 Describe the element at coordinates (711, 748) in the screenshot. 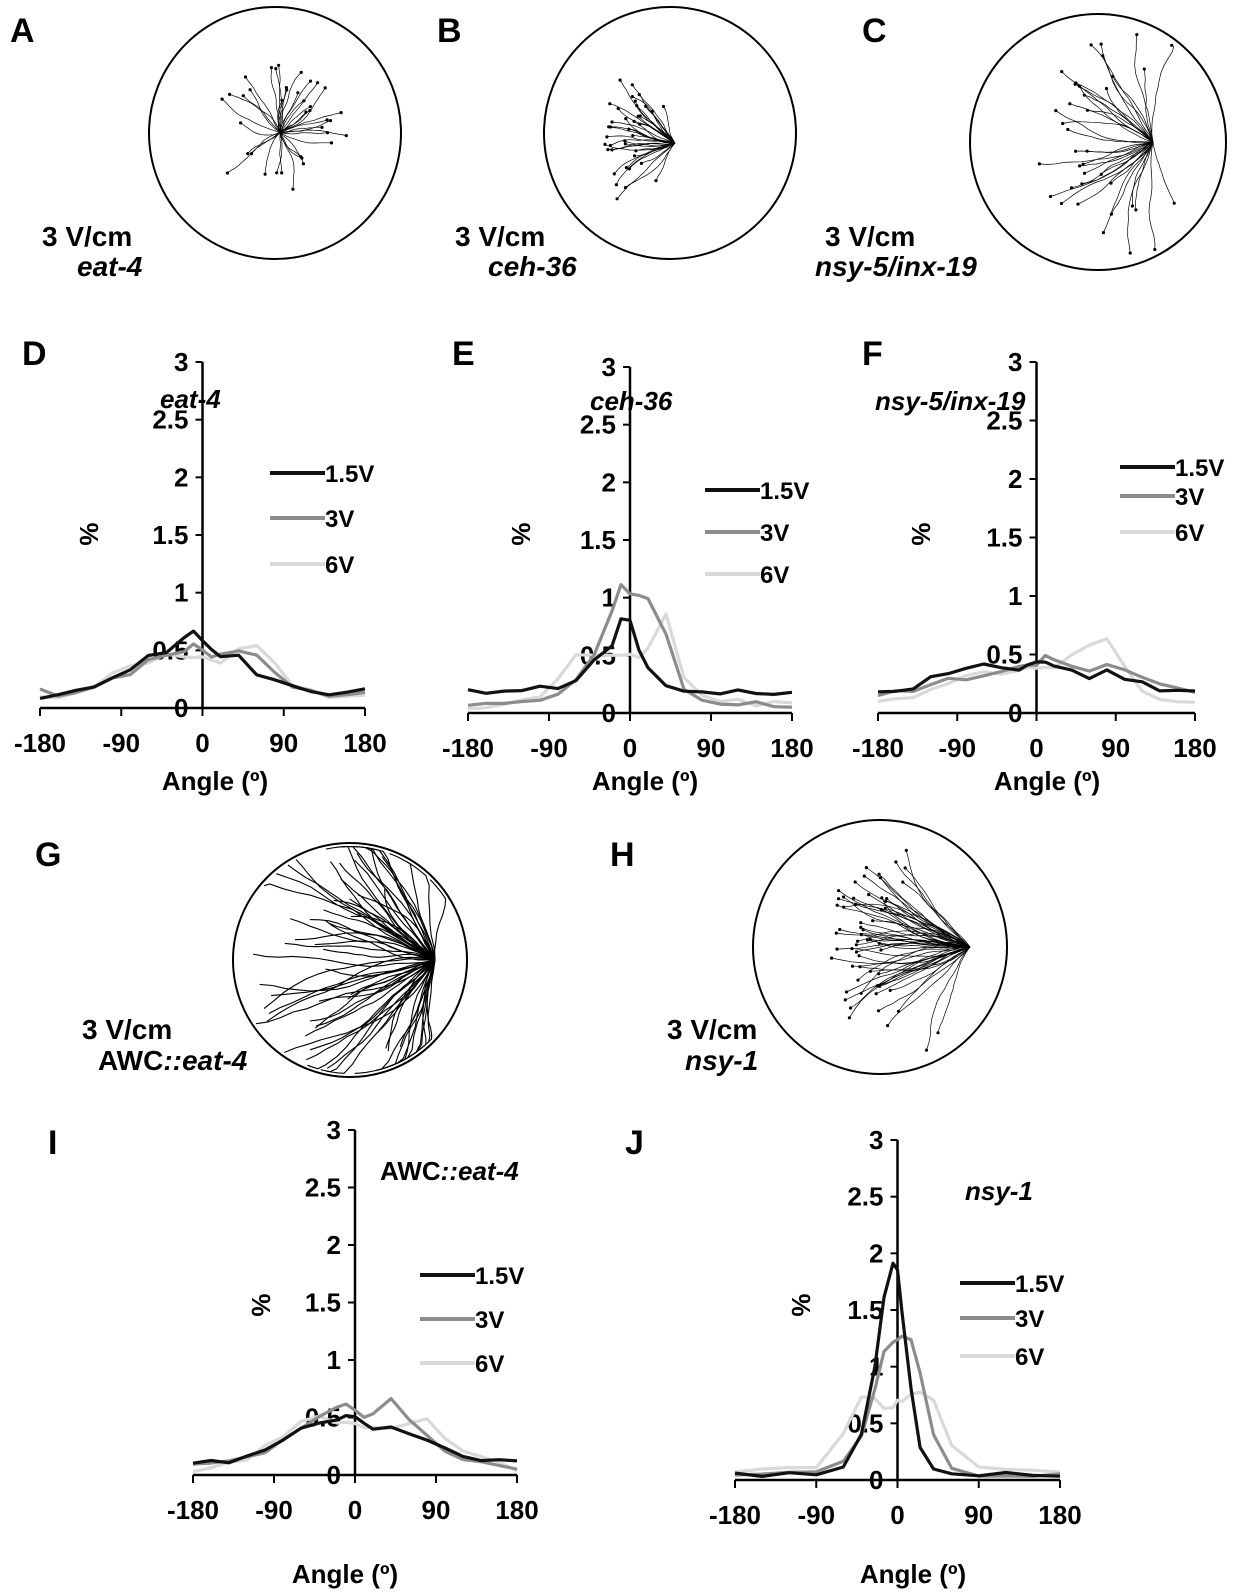

I see `x-tick-label: 90` at that location.